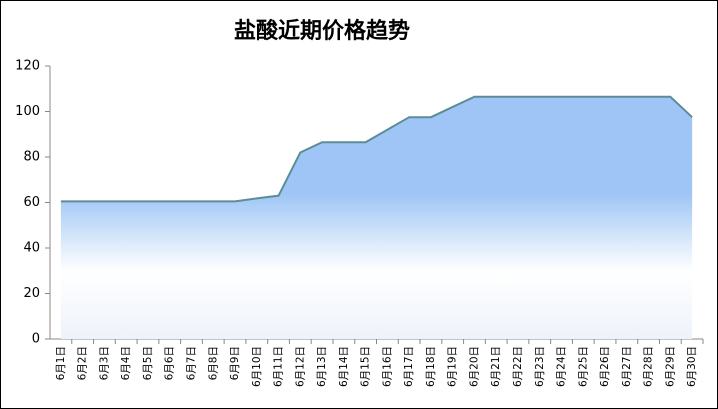 Image resolution: width=718 pixels, height=409 pixels. What do you see at coordinates (518, 366) in the screenshot?
I see `x-tick-label: 6月22日` at bounding box center [518, 366].